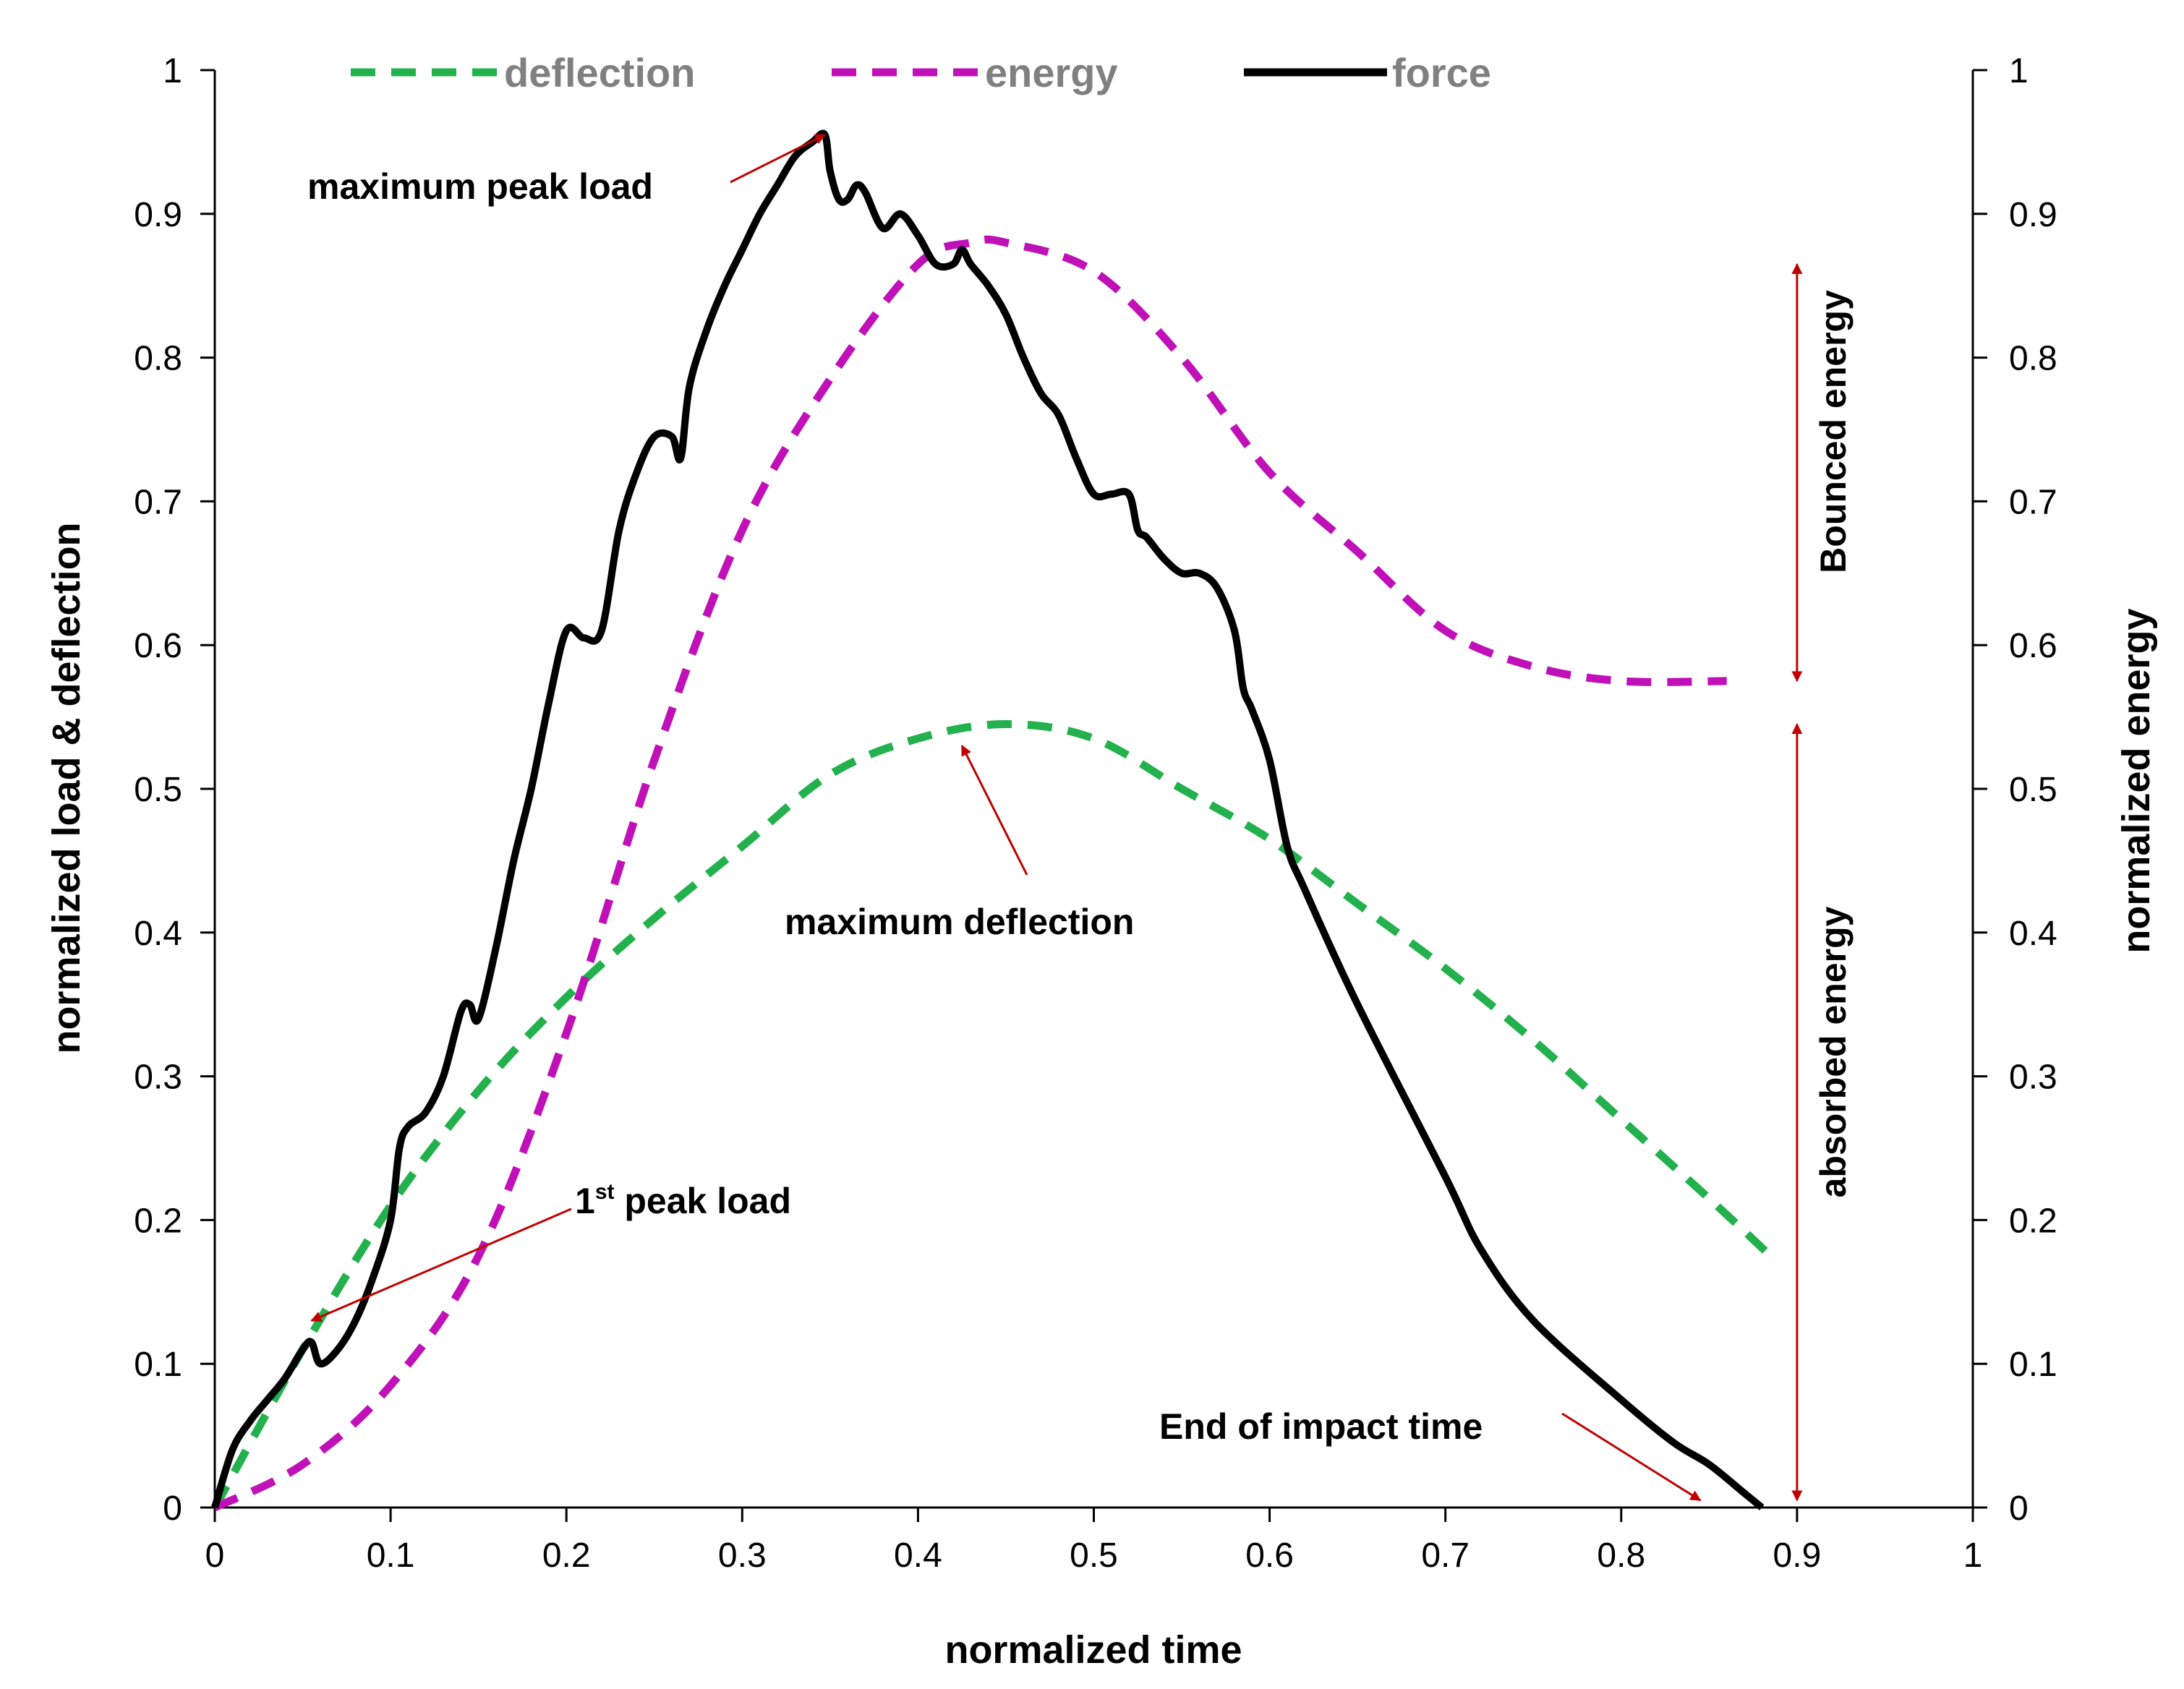 The width and height of the screenshot is (2184, 1689). I want to click on y2-tick-label: 0.8, so click(2033, 359).